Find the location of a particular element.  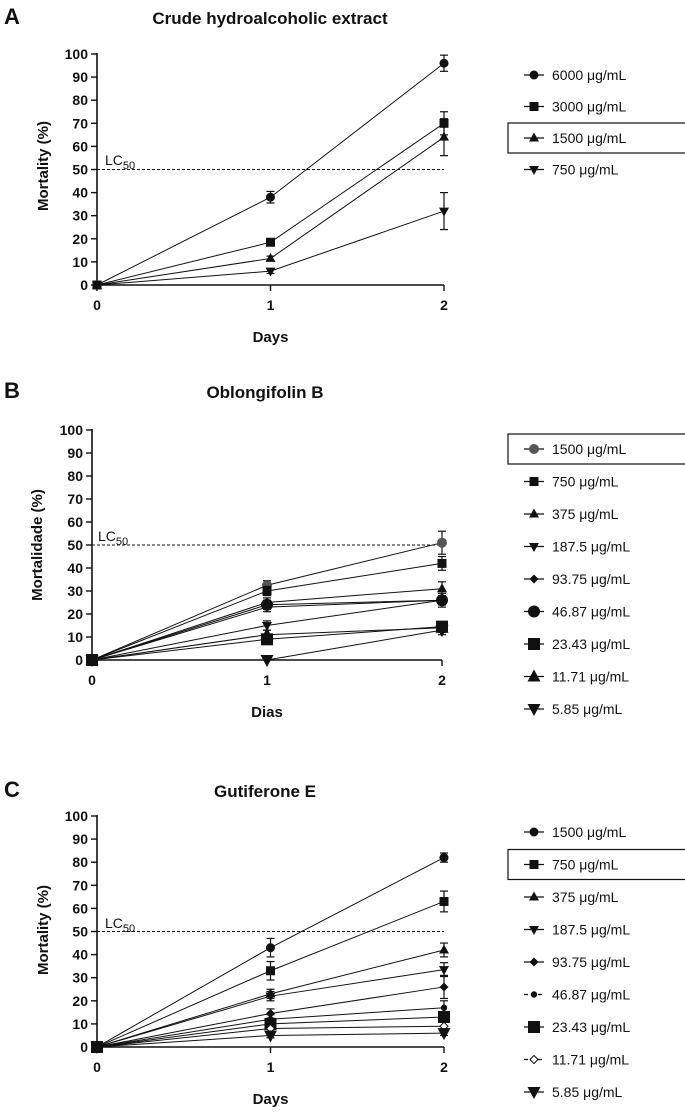

panel-c-y-tick-label: 100 is located at coordinates (77, 816).